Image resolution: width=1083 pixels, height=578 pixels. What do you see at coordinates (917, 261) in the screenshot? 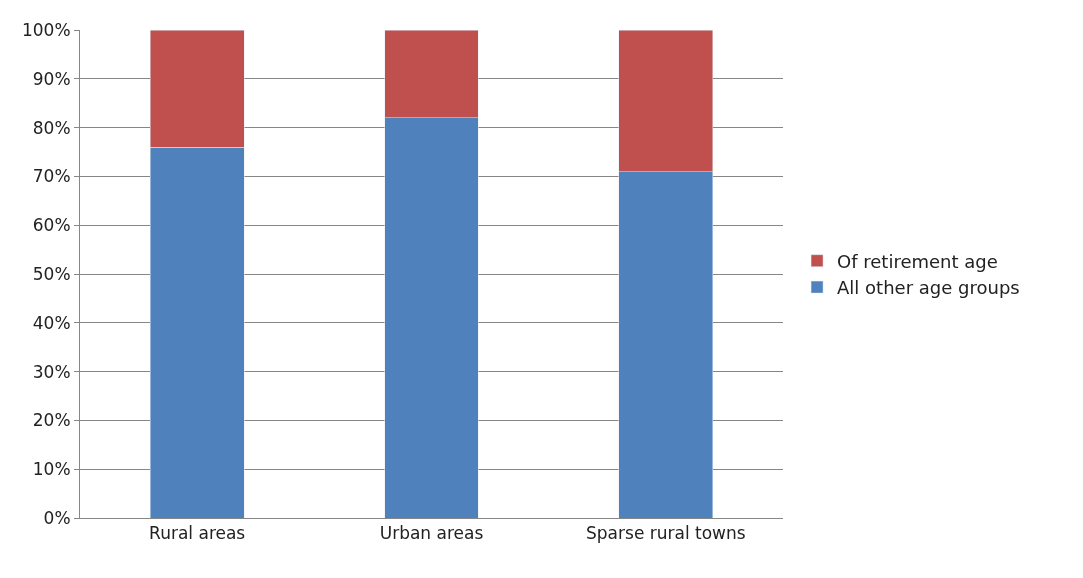
I see `legend-label: Of retirement age` at bounding box center [917, 261].